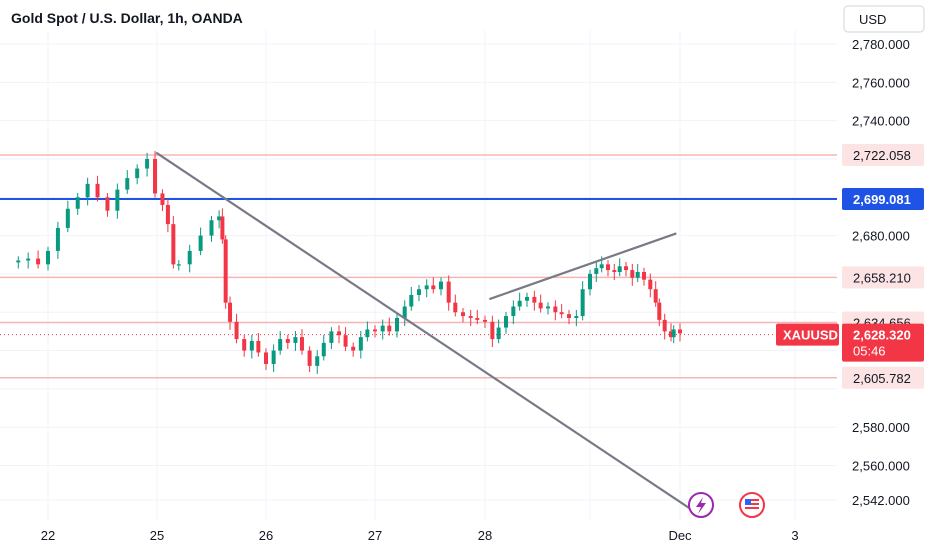 The image size is (932, 550). I want to click on x-tick-label: 28, so click(485, 535).